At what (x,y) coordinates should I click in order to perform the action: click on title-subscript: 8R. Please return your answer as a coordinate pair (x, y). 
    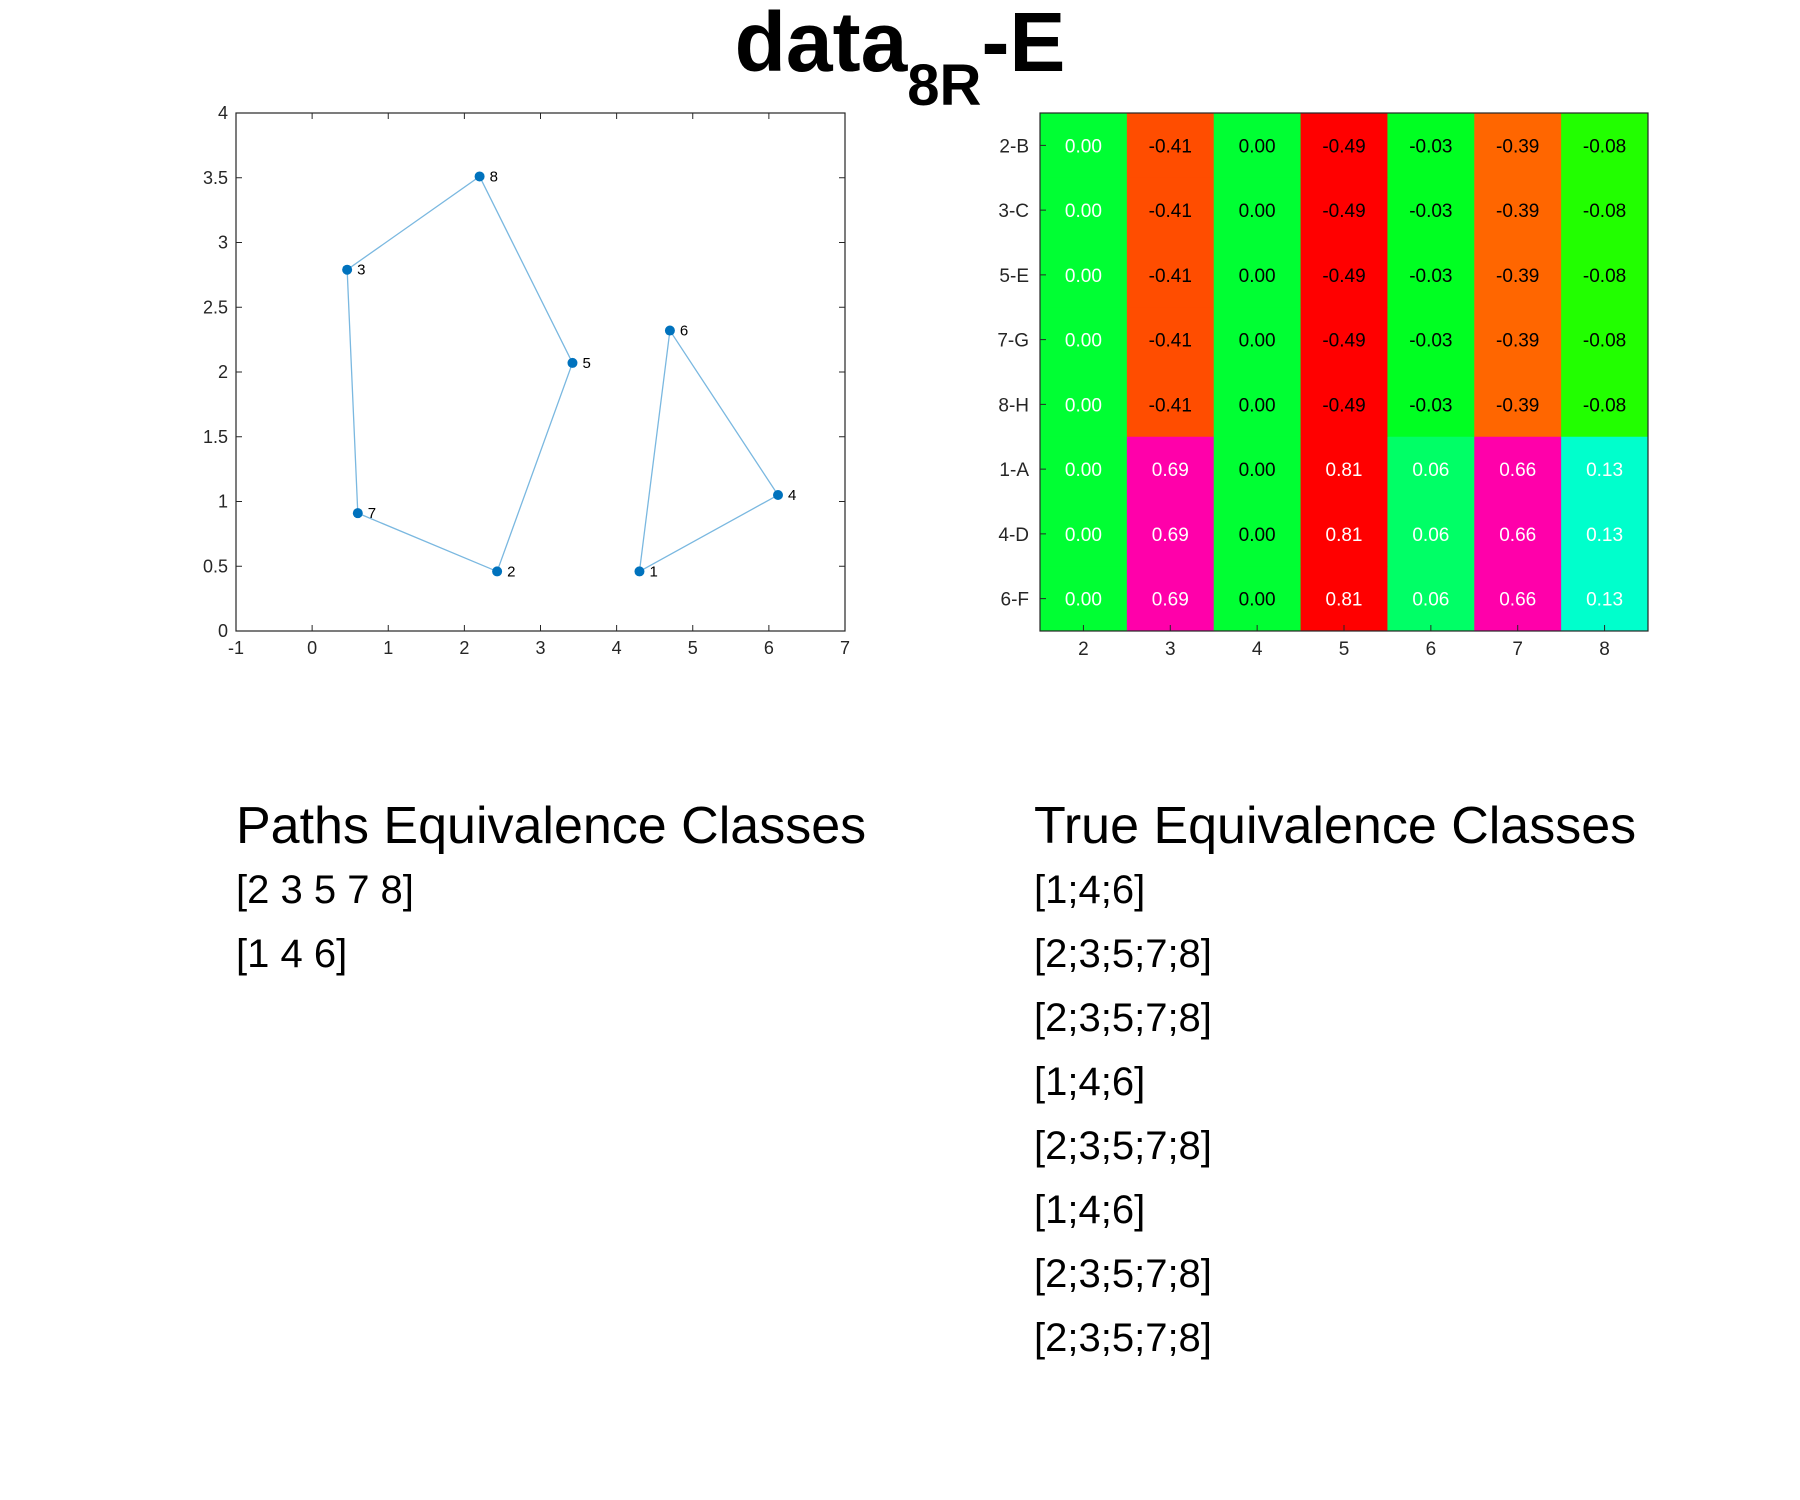
    Looking at the image, I should click on (944, 85).